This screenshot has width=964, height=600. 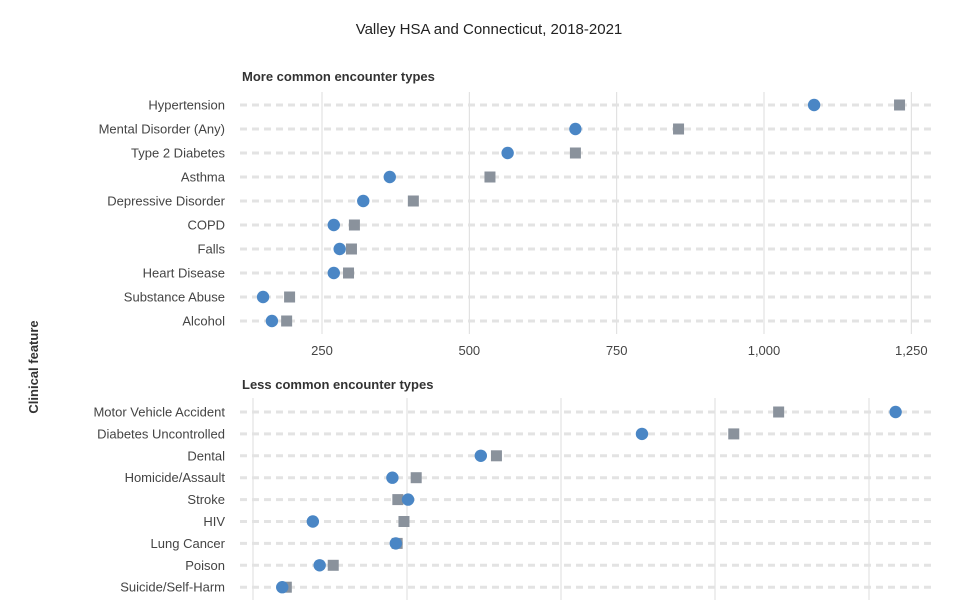 I want to click on chart-title: Valley HSA and Connecticut, 2018-2021, so click(x=489, y=29).